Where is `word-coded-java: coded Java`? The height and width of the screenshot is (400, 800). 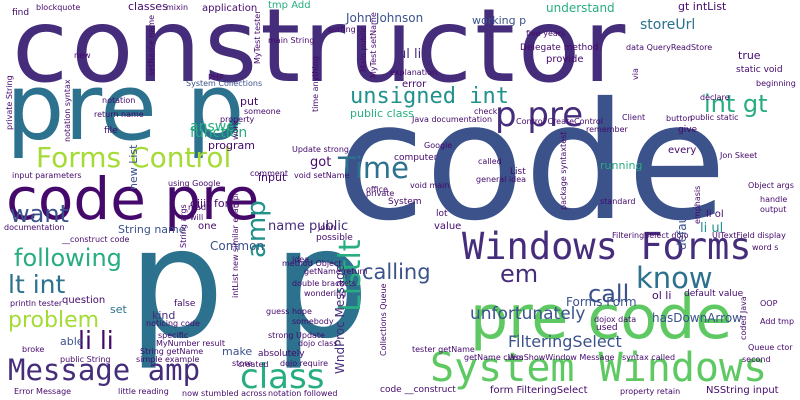
word-coded-java: coded Java is located at coordinates (743, 318).